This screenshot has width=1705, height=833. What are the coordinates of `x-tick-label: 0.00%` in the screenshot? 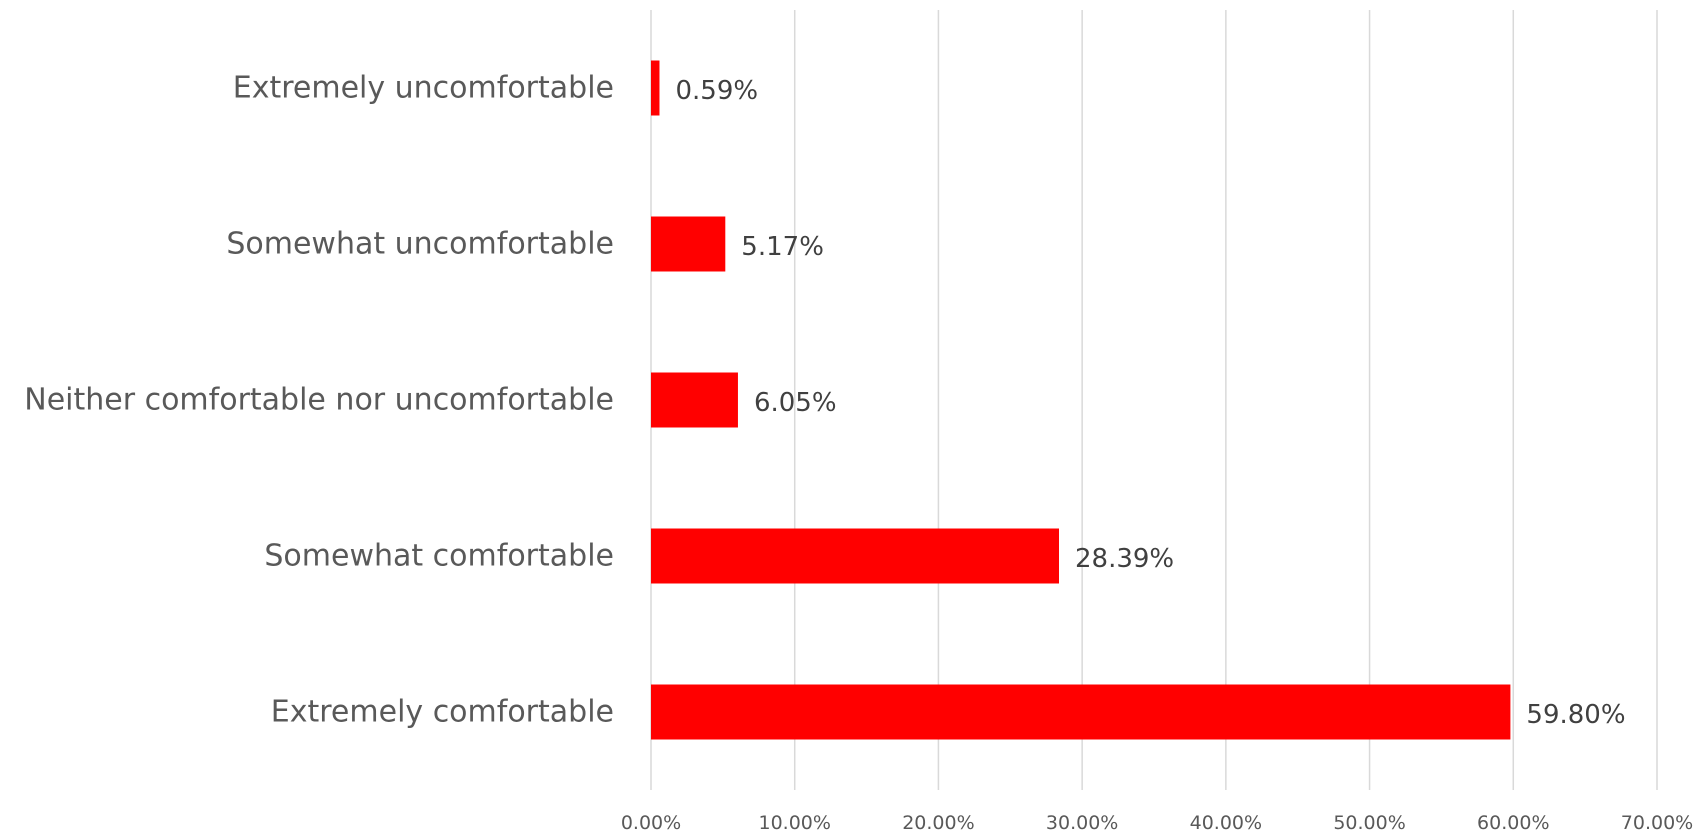 It's located at (651, 822).